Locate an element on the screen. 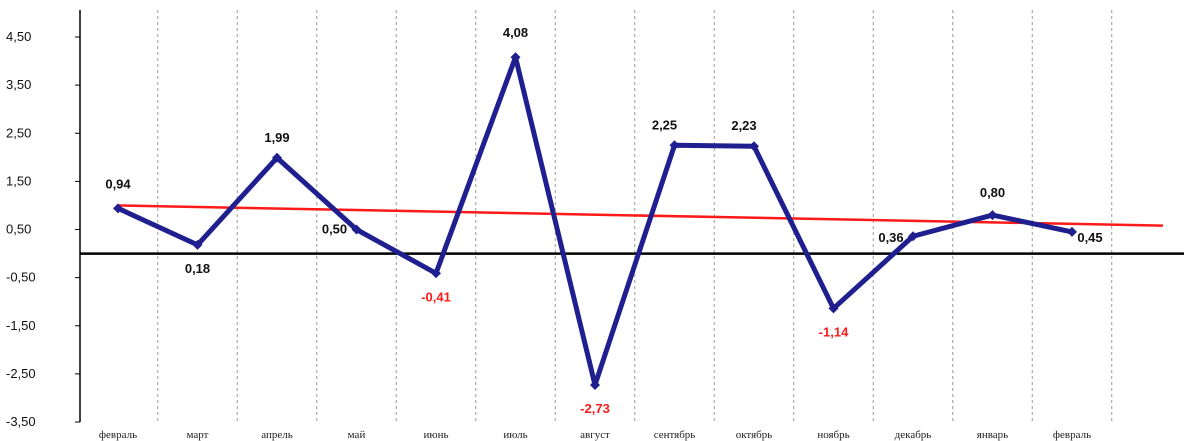 The image size is (1184, 441). data-label: 2,25 is located at coordinates (664, 124).